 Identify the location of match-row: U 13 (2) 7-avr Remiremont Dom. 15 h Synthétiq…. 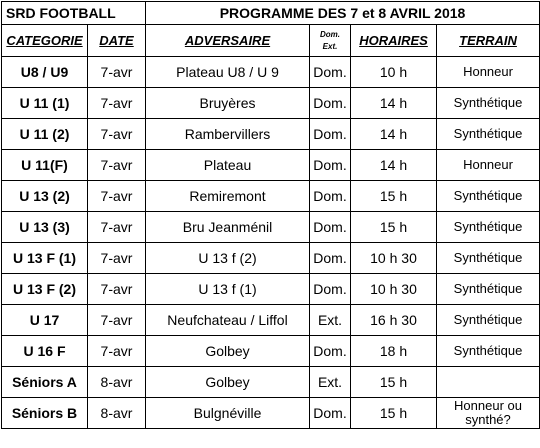
(270, 196).